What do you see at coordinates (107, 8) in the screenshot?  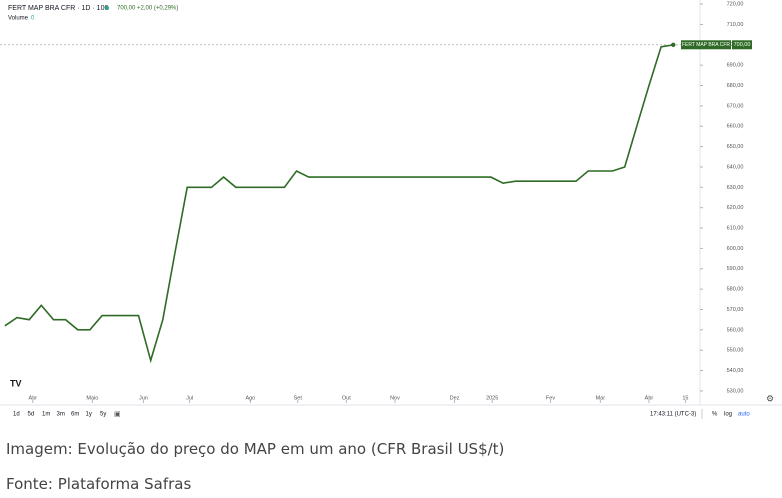 I see `status-dot` at bounding box center [107, 8].